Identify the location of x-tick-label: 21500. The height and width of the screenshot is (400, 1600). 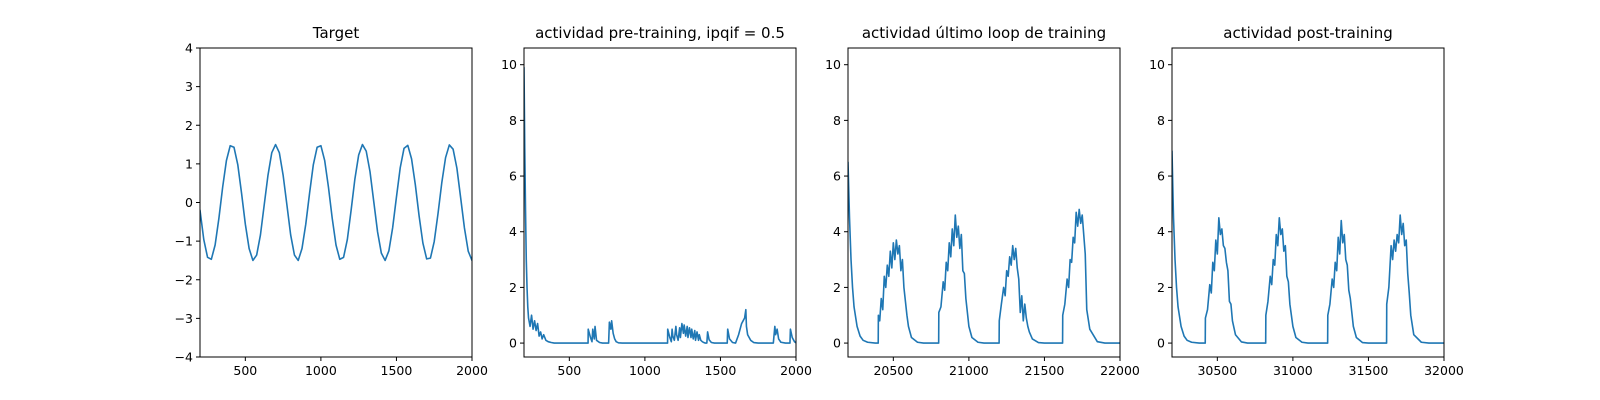
(1045, 370).